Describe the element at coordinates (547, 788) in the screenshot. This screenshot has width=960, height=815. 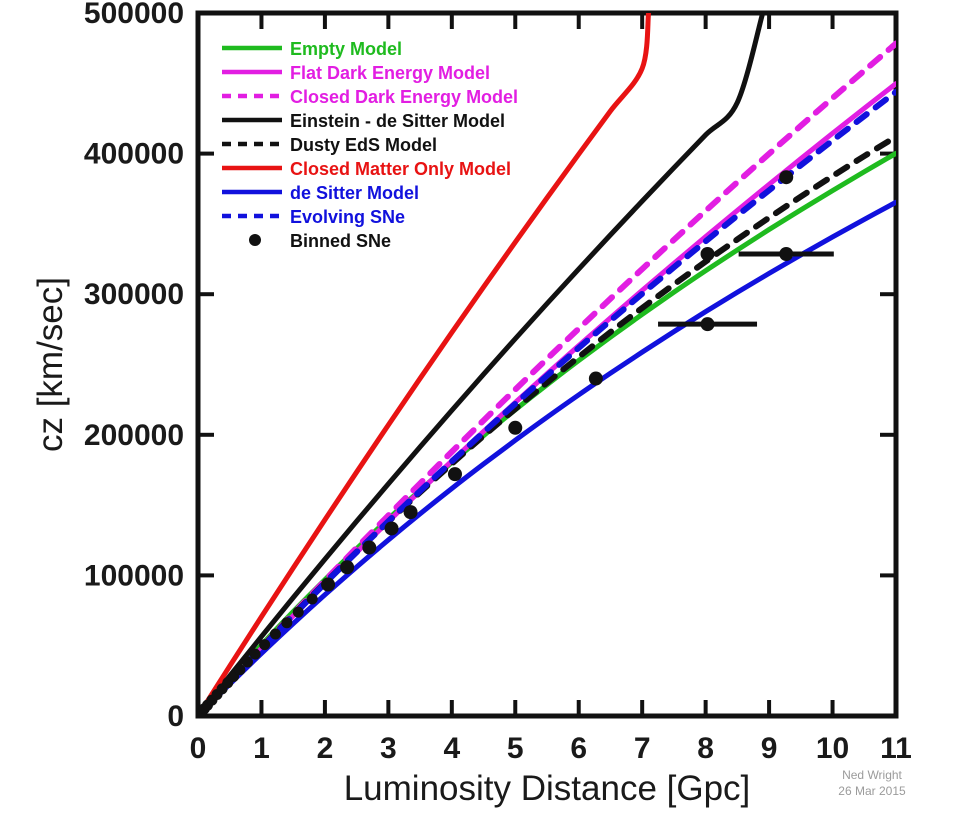
I see `x-axis-title: Luminosity Distance [Gpc]` at that location.